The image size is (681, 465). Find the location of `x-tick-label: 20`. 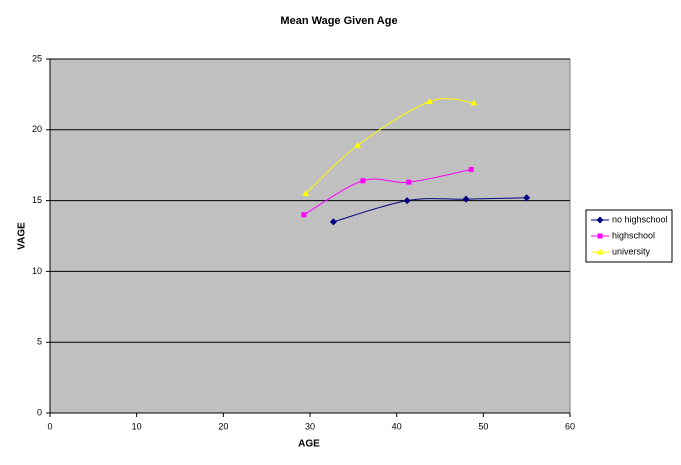

x-tick-label: 20 is located at coordinates (223, 426).